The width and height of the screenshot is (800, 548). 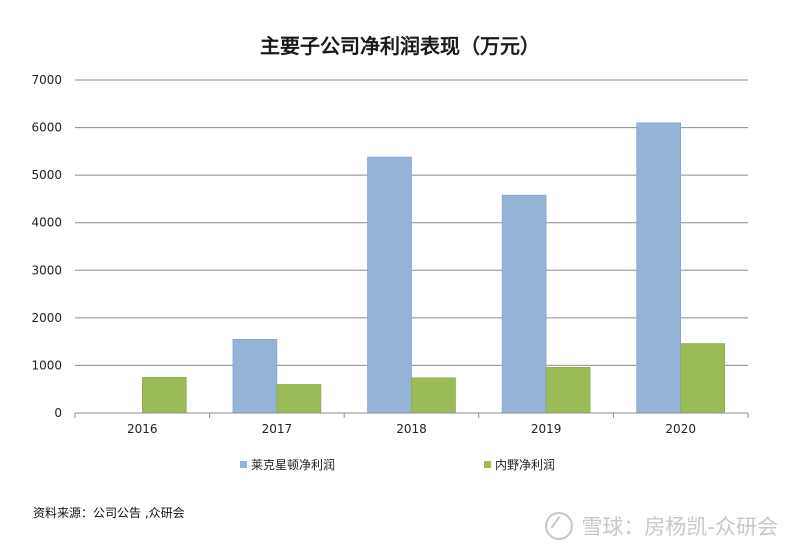 I want to click on x-tick-label: 2016, so click(x=142, y=429).